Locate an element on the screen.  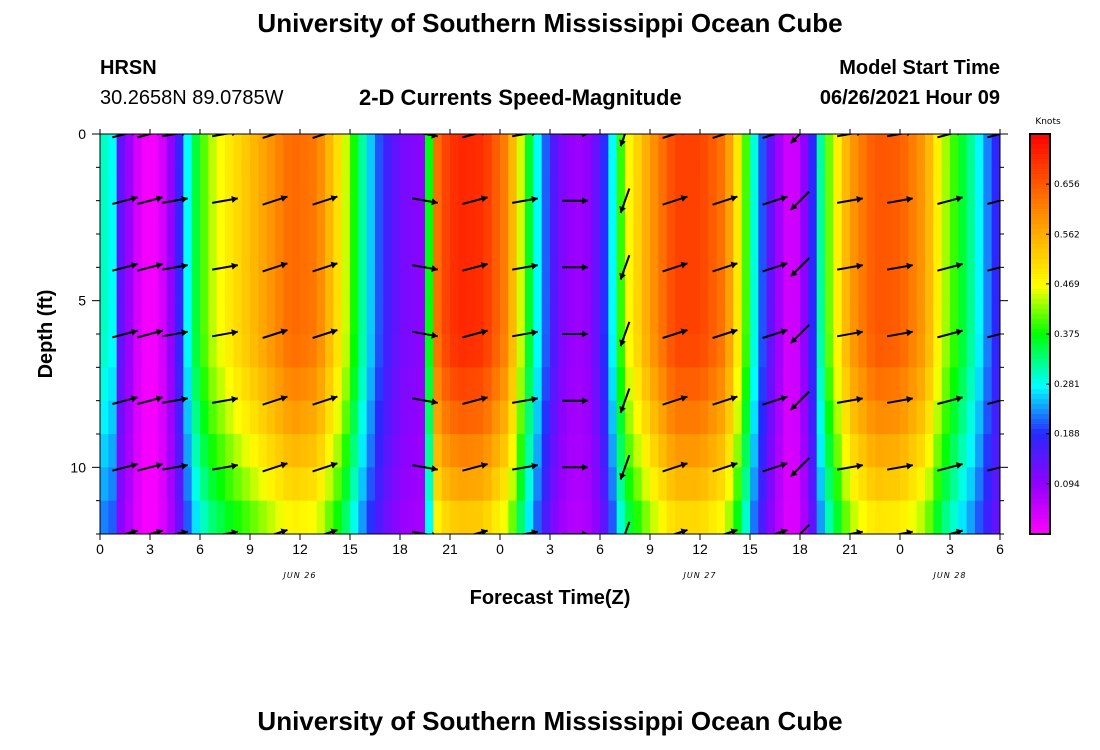
x-tick-label: 0 is located at coordinates (900, 549).